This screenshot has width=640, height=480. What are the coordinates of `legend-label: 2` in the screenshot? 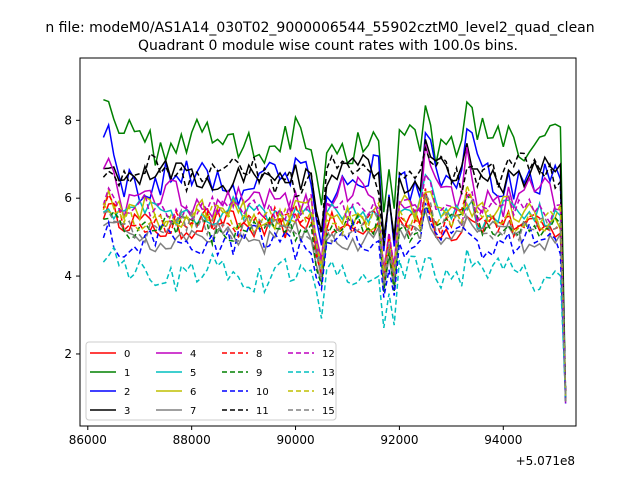 It's located at (127, 392).